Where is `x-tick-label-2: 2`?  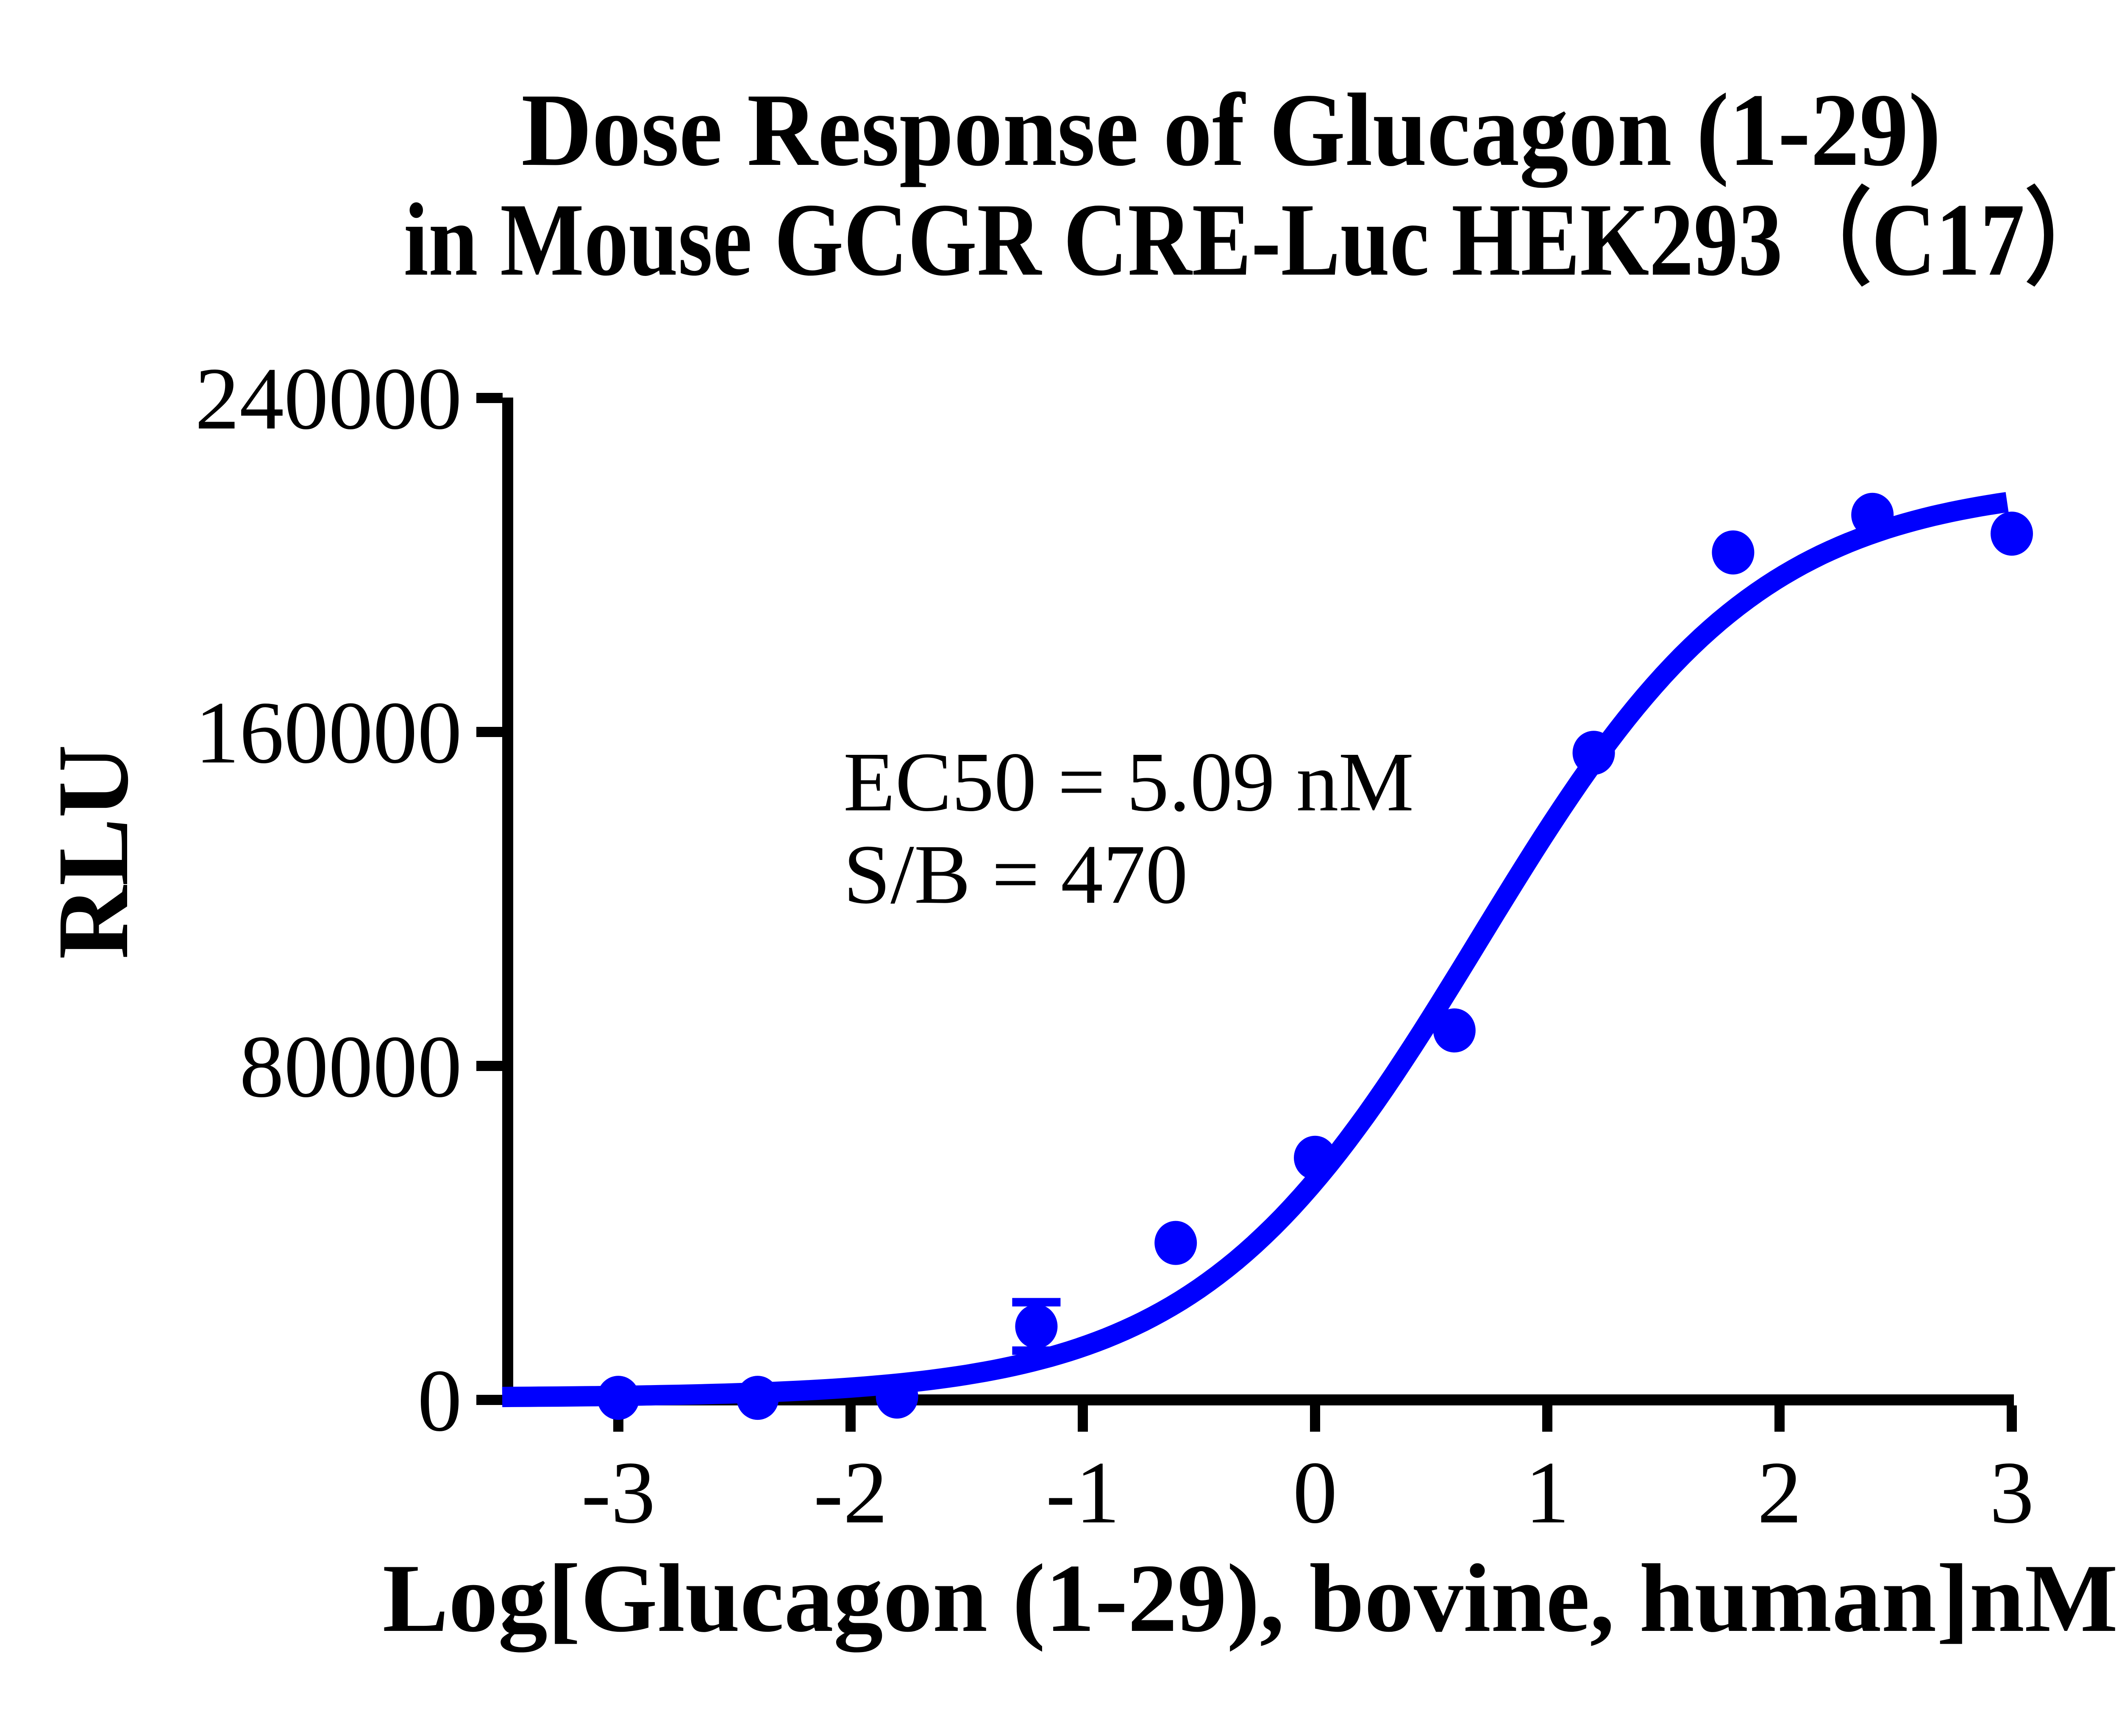 x-tick-label-2: 2 is located at coordinates (1780, 1493).